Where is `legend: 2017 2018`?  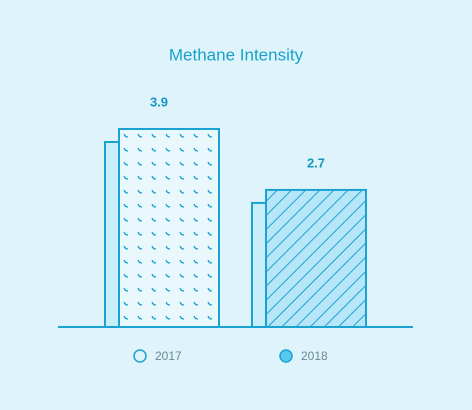 legend: 2017 2018 is located at coordinates (230, 356).